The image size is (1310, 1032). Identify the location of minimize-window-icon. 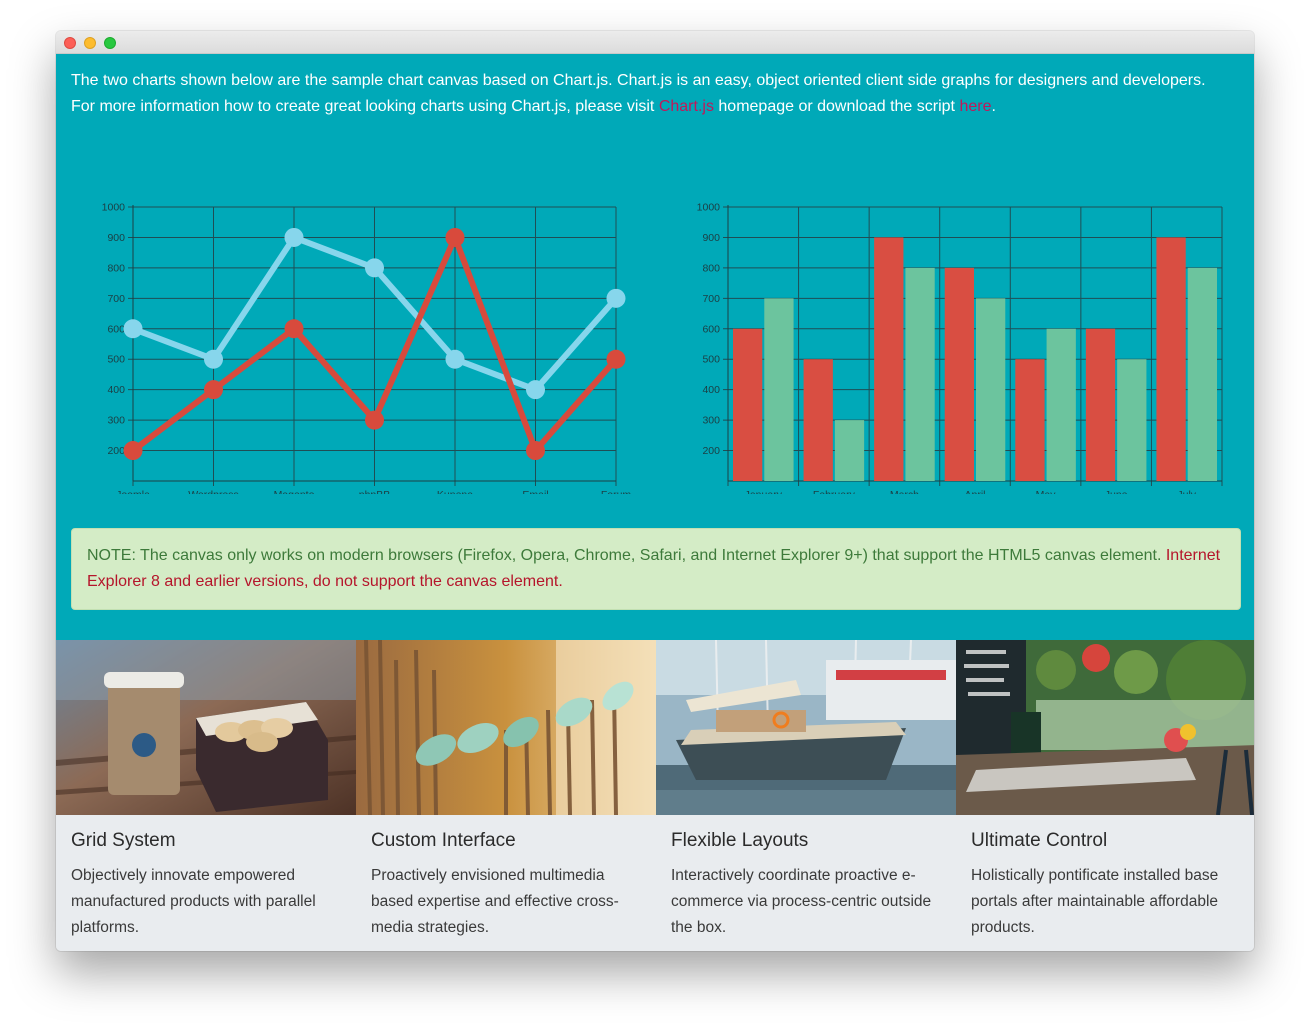
(90, 43).